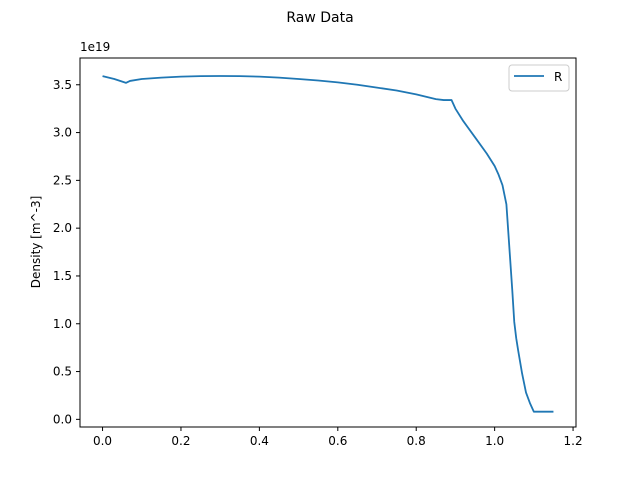  Describe the element at coordinates (62, 276) in the screenshot. I see `y-tick-label: 1.5` at that location.